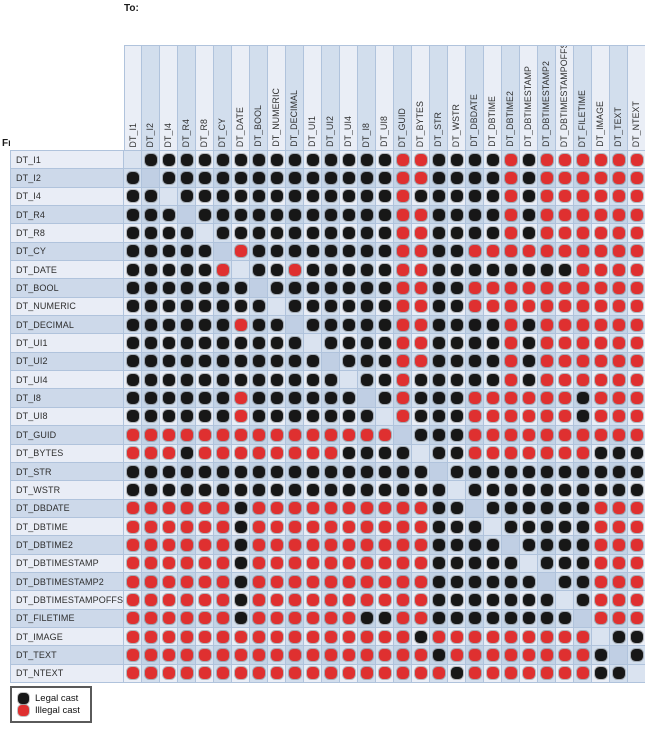  Describe the element at coordinates (67, 545) in the screenshot. I see `row-label: DT_DBTIME2` at that location.